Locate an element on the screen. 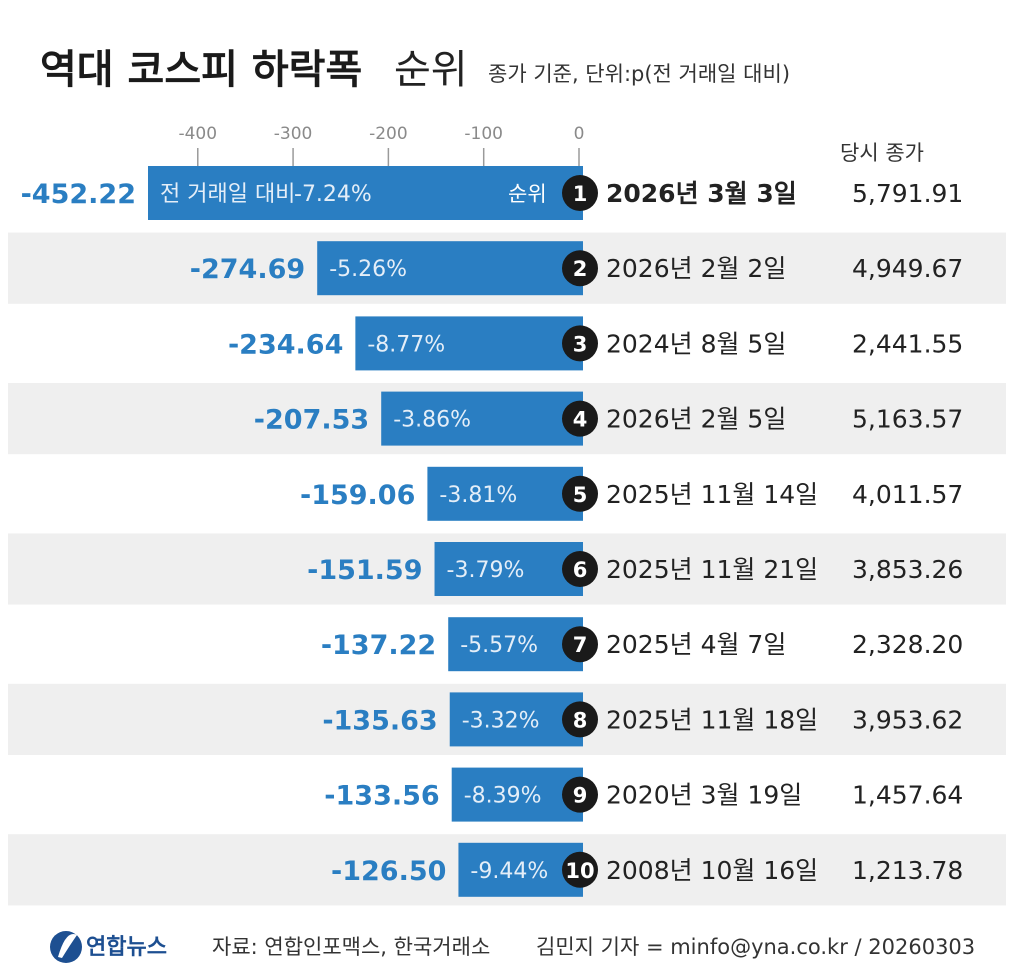 Image resolution: width=1014 pixels, height=976 pixels. bar-row: -159.06 -3.81% 5 2025년 11월 14일 4,011.57 is located at coordinates (631, 493).